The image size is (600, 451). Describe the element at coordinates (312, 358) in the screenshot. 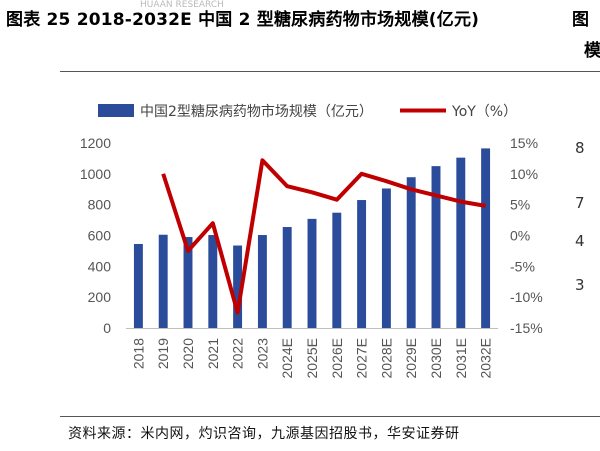

I see `x-tick-label: 2025E` at that location.